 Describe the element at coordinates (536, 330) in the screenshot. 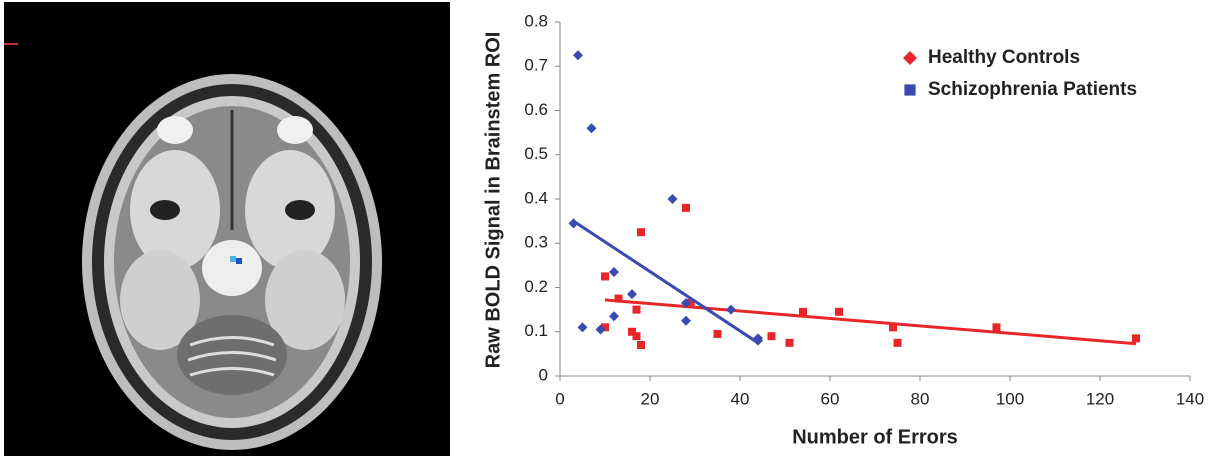

I see `y-tick-label: 0.1` at that location.